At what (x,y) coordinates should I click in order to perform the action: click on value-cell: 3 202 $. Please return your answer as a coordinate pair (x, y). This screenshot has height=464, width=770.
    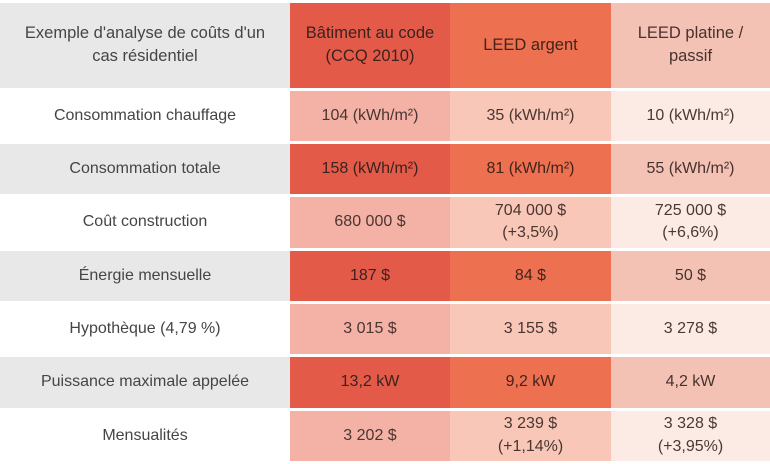
    Looking at the image, I should click on (370, 435).